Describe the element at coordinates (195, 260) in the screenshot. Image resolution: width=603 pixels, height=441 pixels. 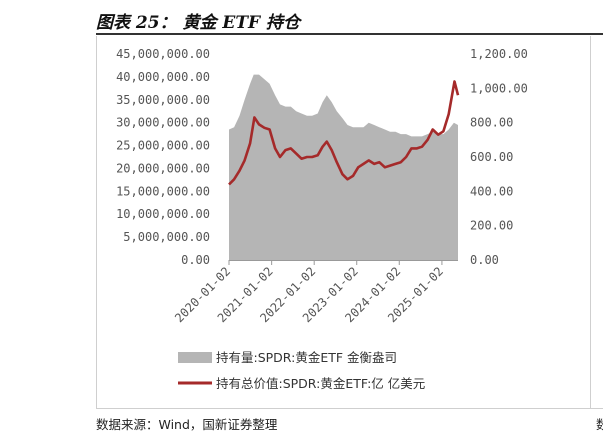
I see `left-tick-label: 0.00` at that location.